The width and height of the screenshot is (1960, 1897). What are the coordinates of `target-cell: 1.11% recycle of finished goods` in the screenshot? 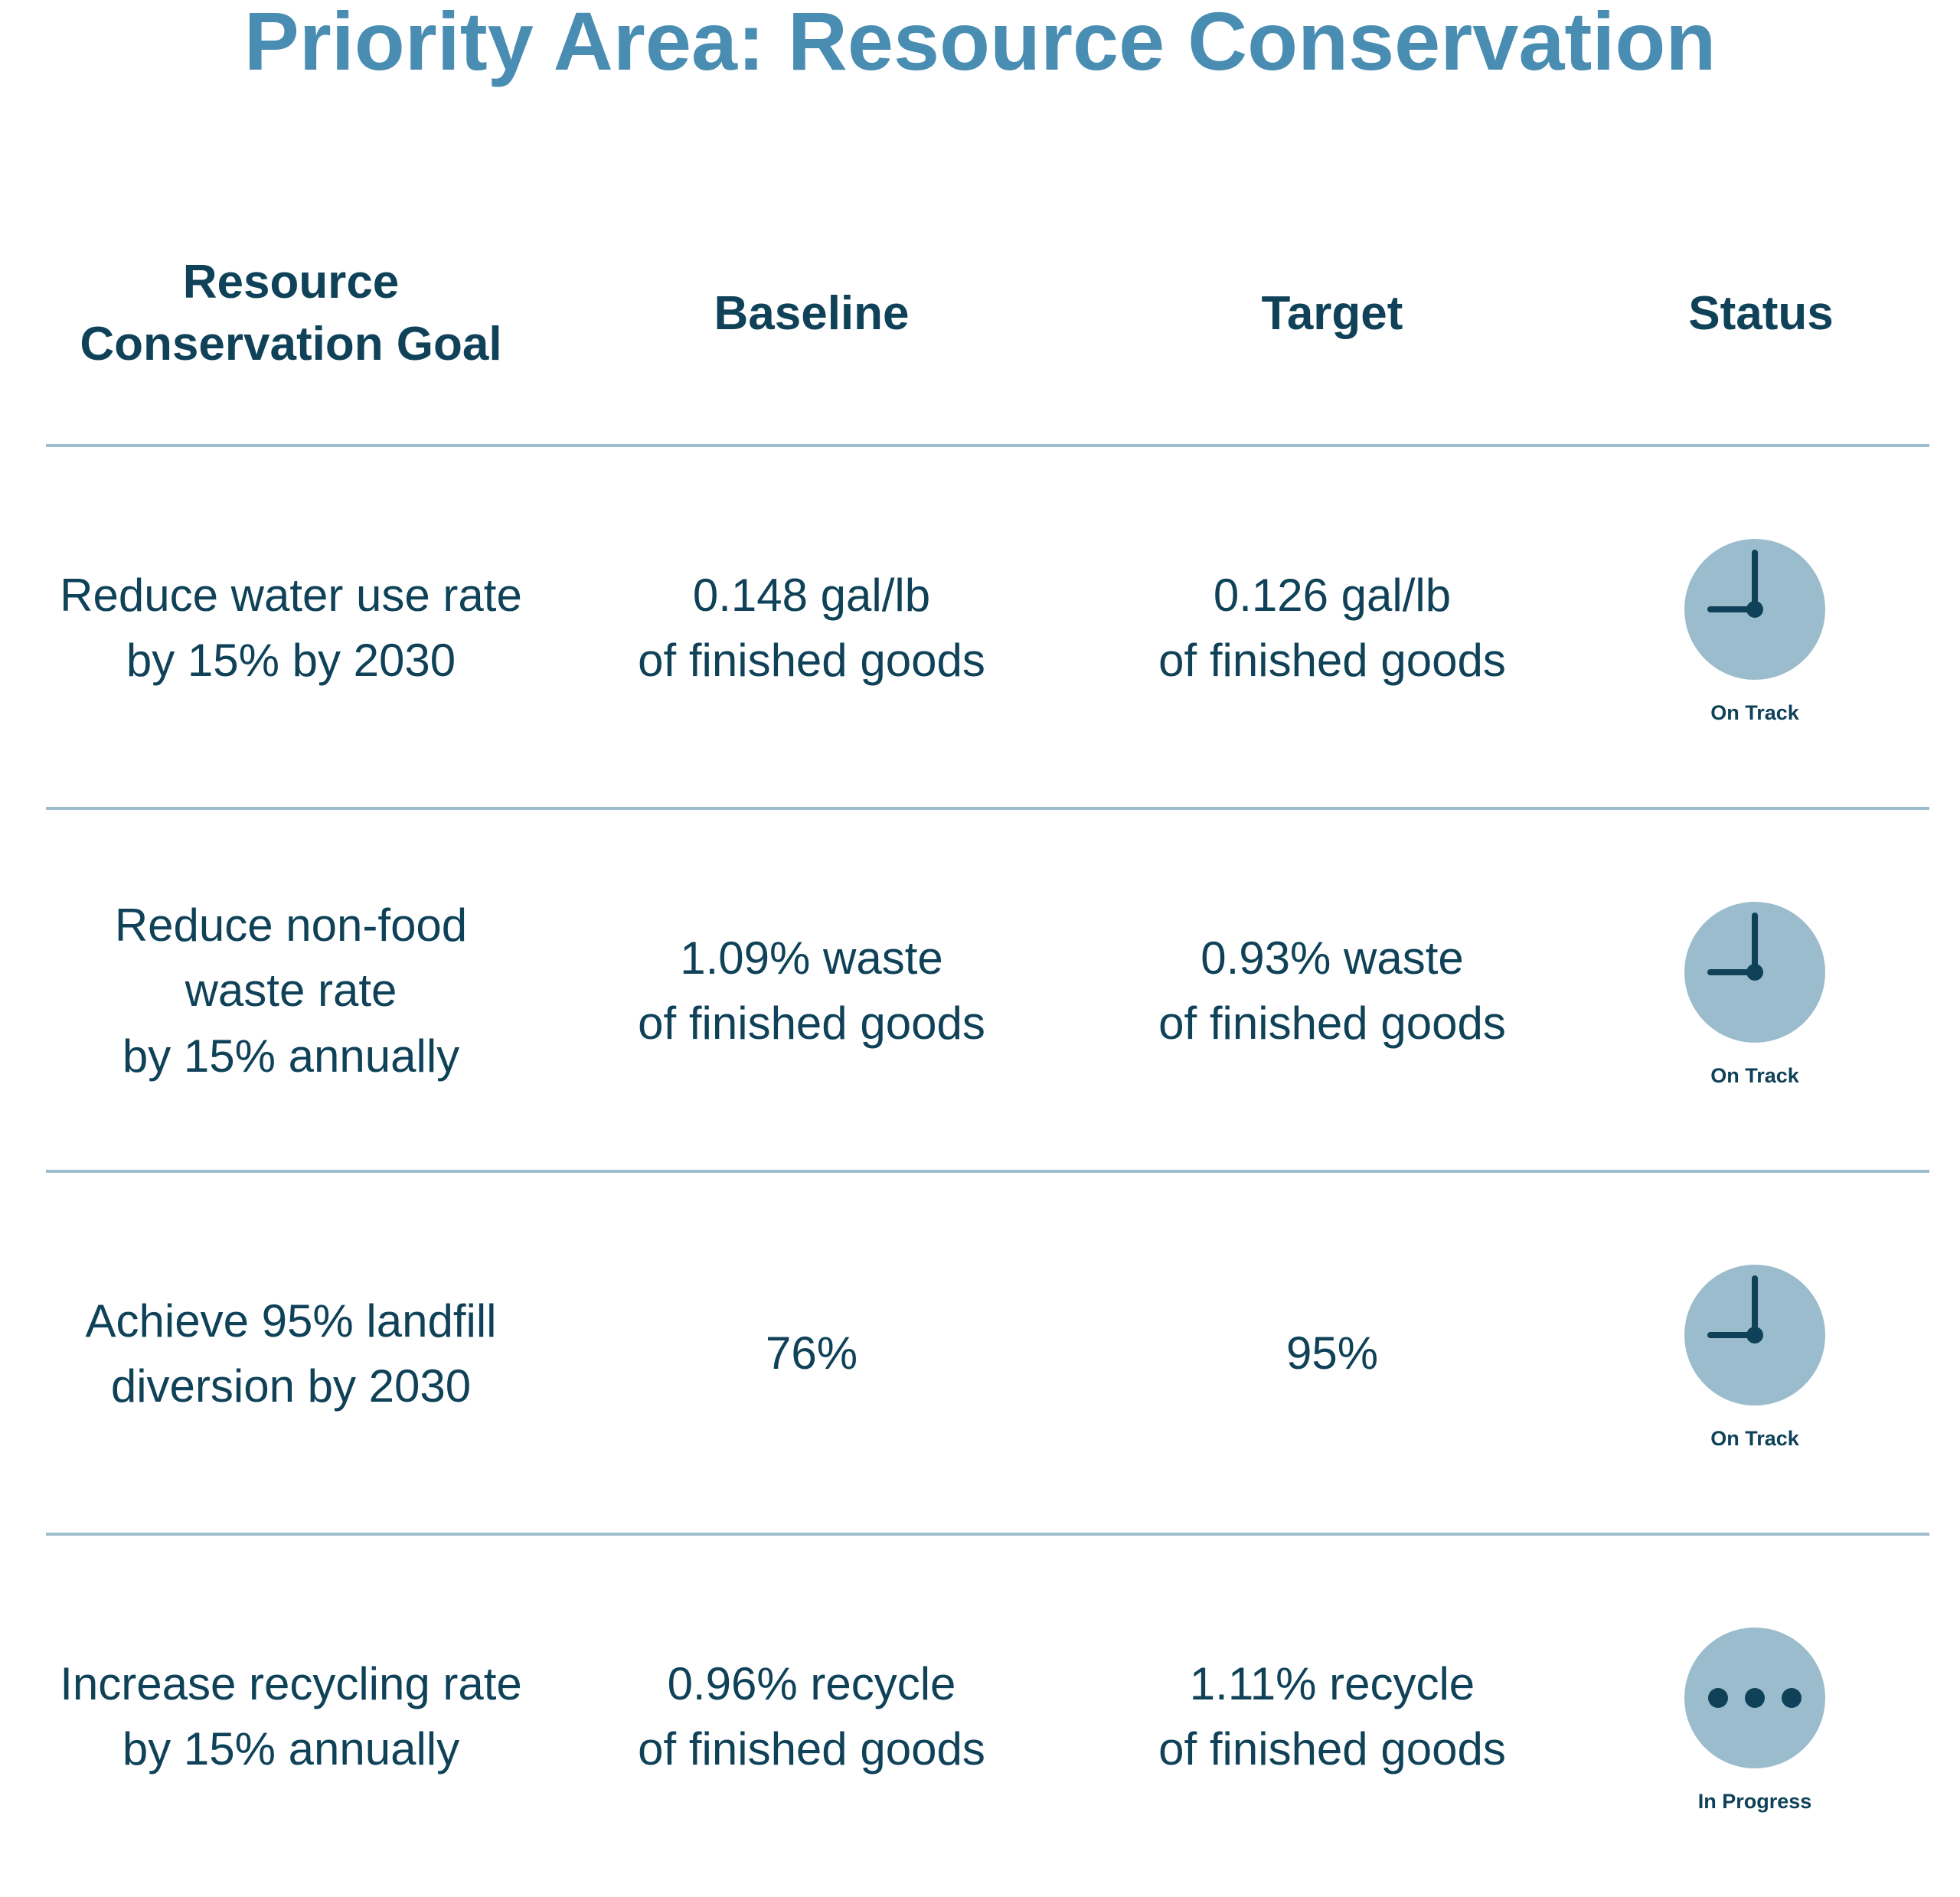 It's located at (1332, 1717).